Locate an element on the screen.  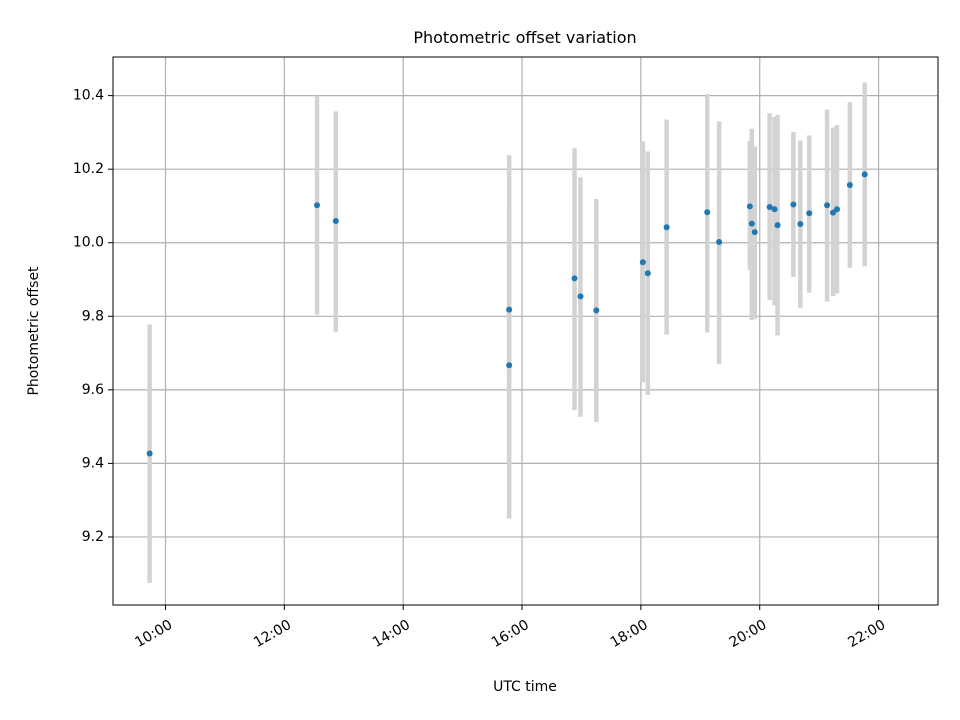
y-tick-label: 9.6 is located at coordinates (93, 390).